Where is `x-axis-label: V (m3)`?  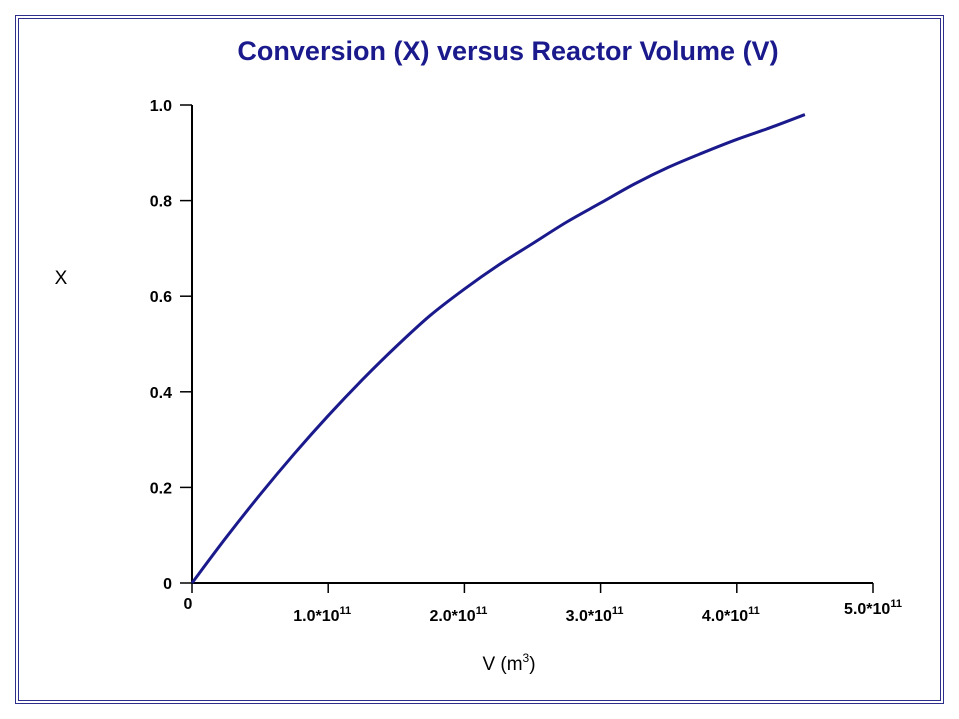
x-axis-label: V (m3) is located at coordinates (508, 663).